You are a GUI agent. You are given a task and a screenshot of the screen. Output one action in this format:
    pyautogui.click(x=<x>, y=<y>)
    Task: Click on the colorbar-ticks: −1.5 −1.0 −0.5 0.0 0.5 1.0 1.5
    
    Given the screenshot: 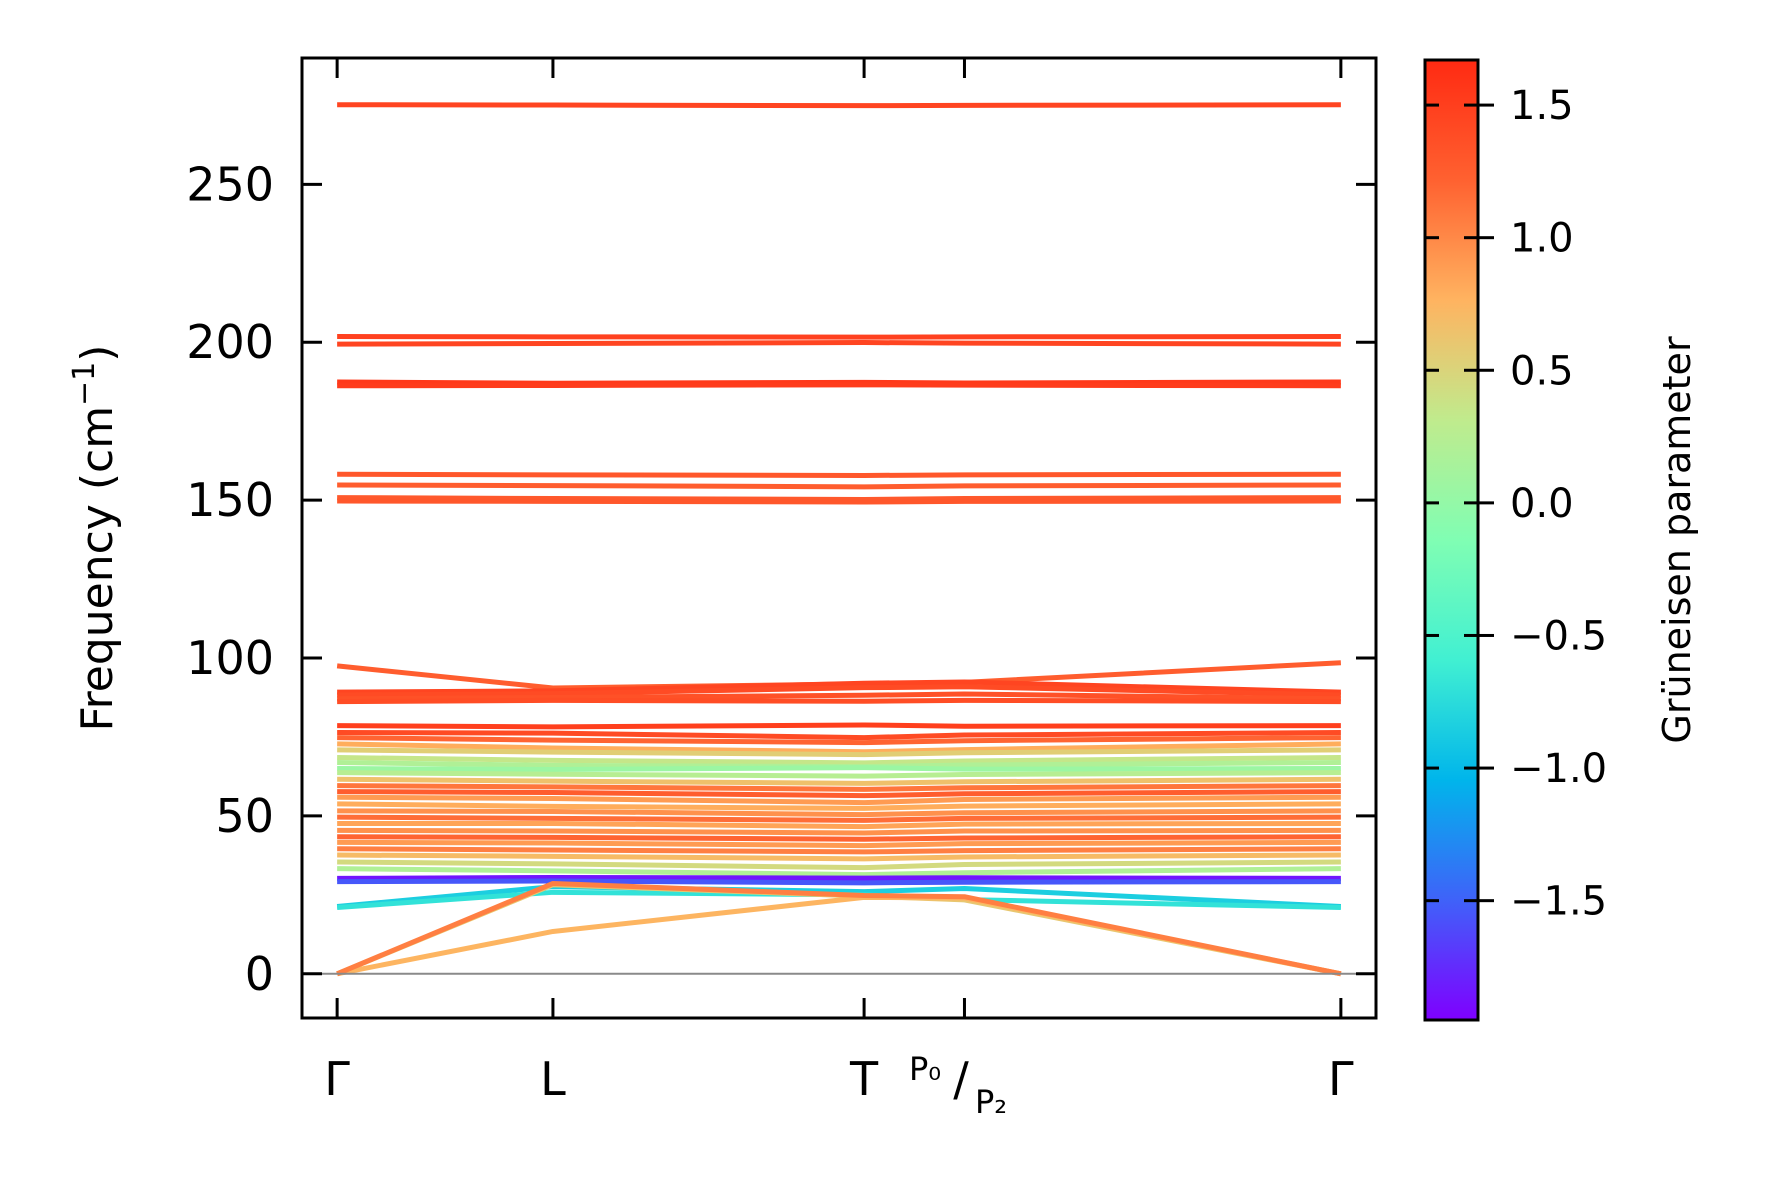 What is the action you would take?
    pyautogui.click(x=1516, y=504)
    